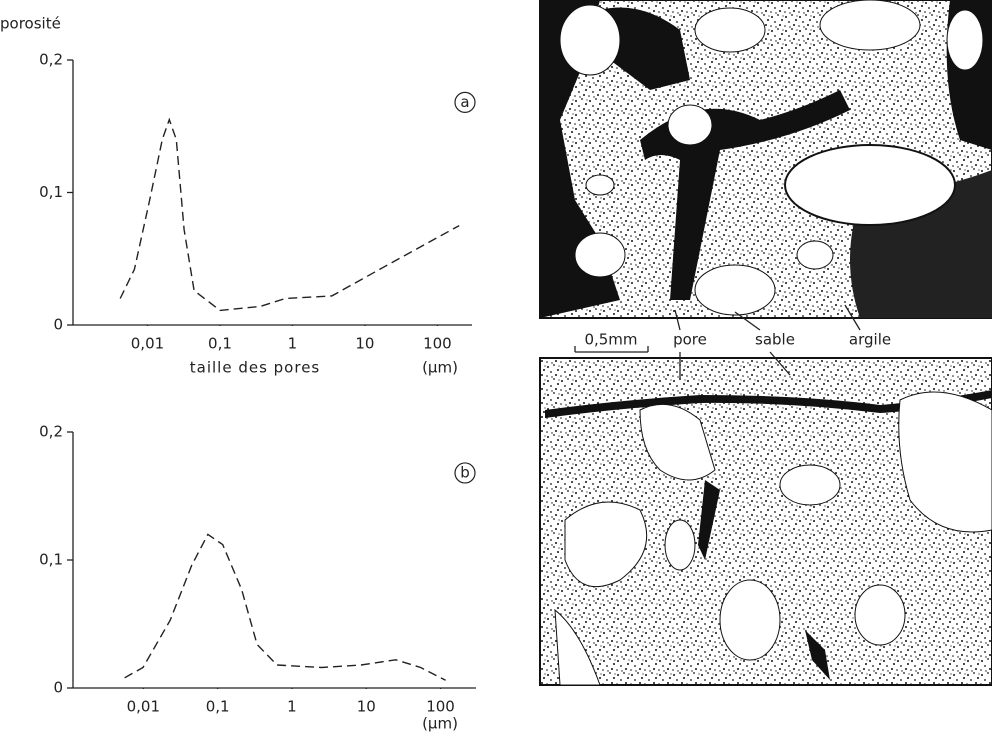 This screenshot has height=741, width=992. Describe the element at coordinates (775, 340) in the screenshot. I see `label-sable: sable` at that location.